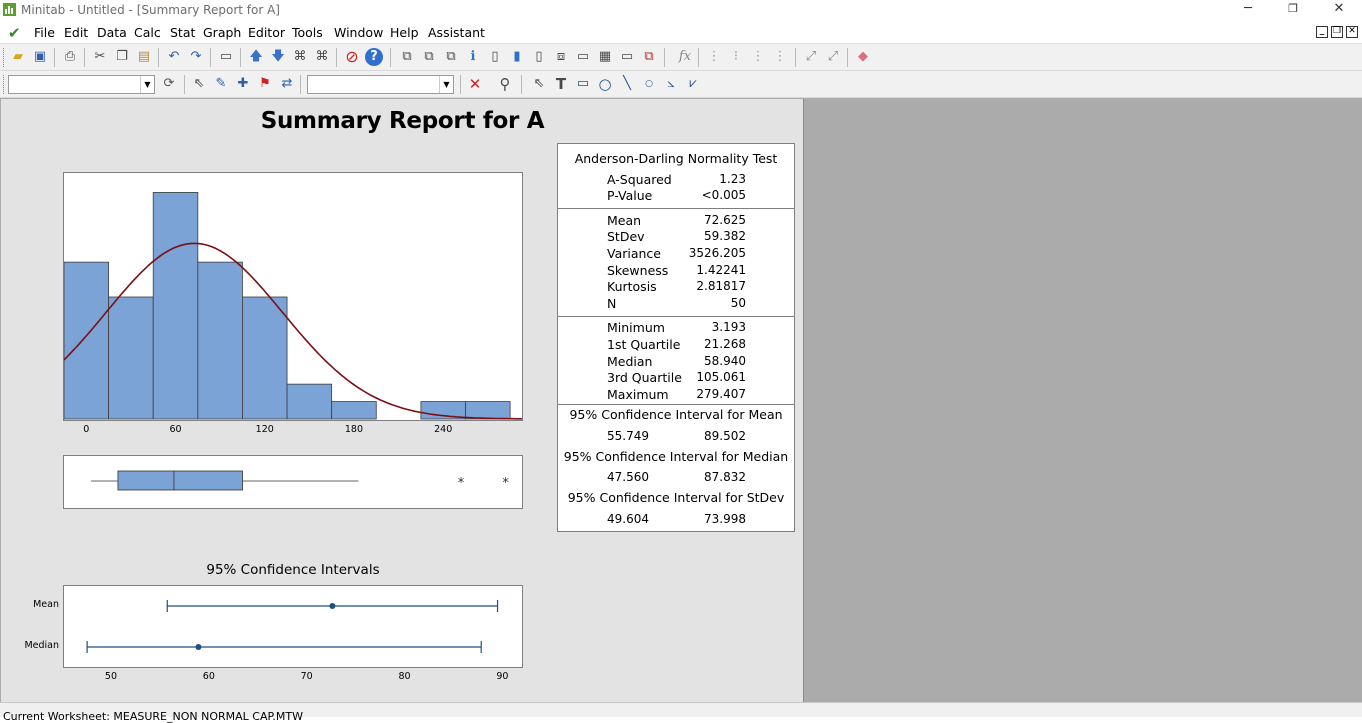  What do you see at coordinates (112, 32) in the screenshot?
I see `menu-data: Data` at bounding box center [112, 32].